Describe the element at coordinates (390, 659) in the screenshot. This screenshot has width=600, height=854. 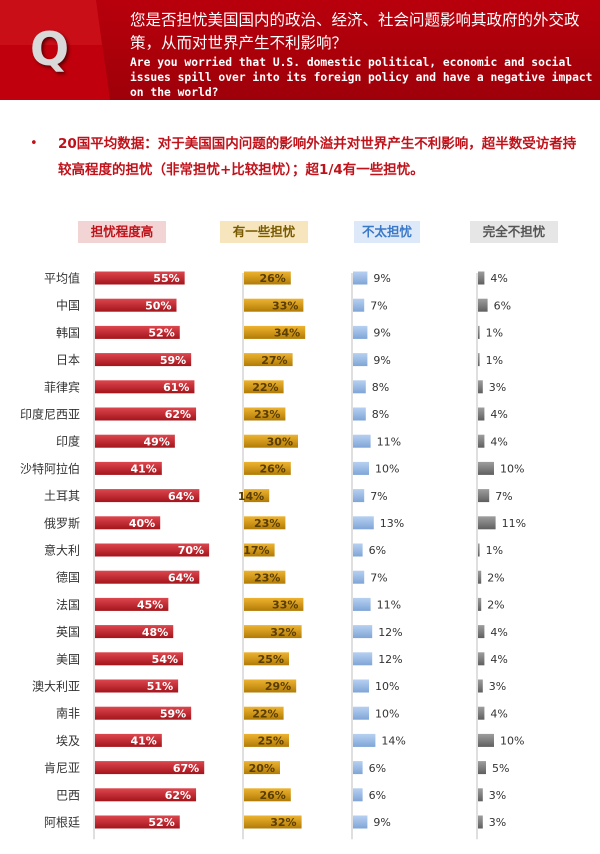
I see `data-label-notmuch: 12%` at that location.